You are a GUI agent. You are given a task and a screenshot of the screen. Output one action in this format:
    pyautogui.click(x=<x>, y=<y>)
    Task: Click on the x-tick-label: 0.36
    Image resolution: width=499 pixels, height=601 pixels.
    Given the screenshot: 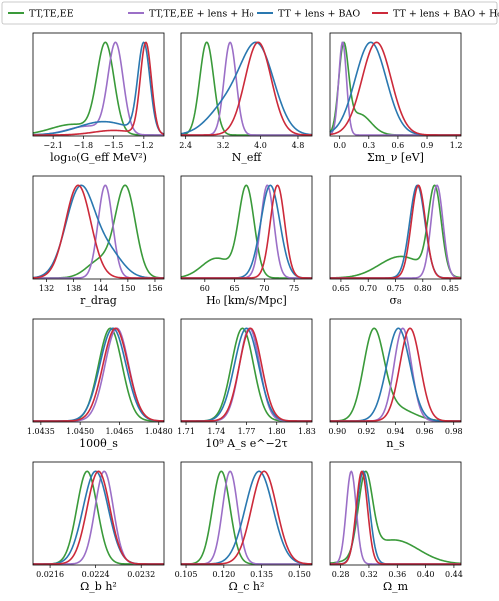 What is the action you would take?
    pyautogui.click(x=397, y=574)
    